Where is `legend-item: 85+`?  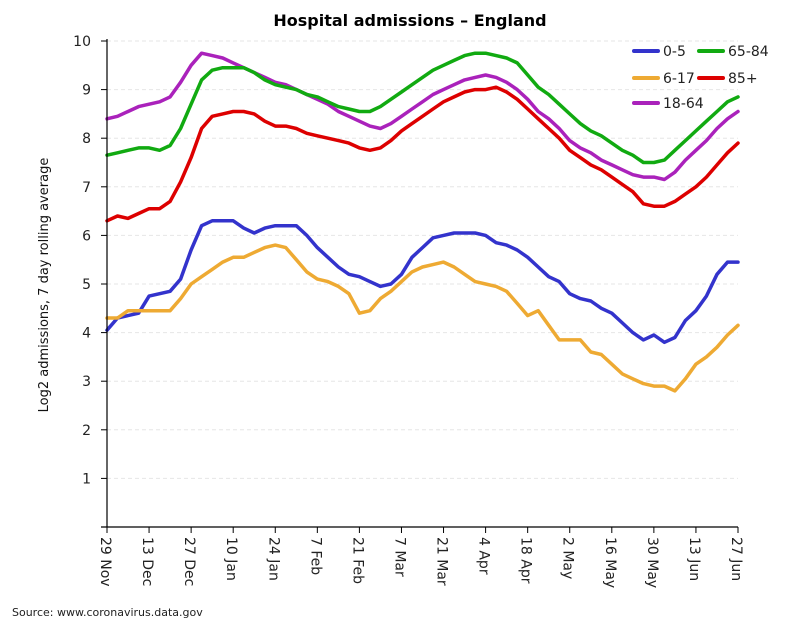
legend-item: 85+ is located at coordinates (727, 79).